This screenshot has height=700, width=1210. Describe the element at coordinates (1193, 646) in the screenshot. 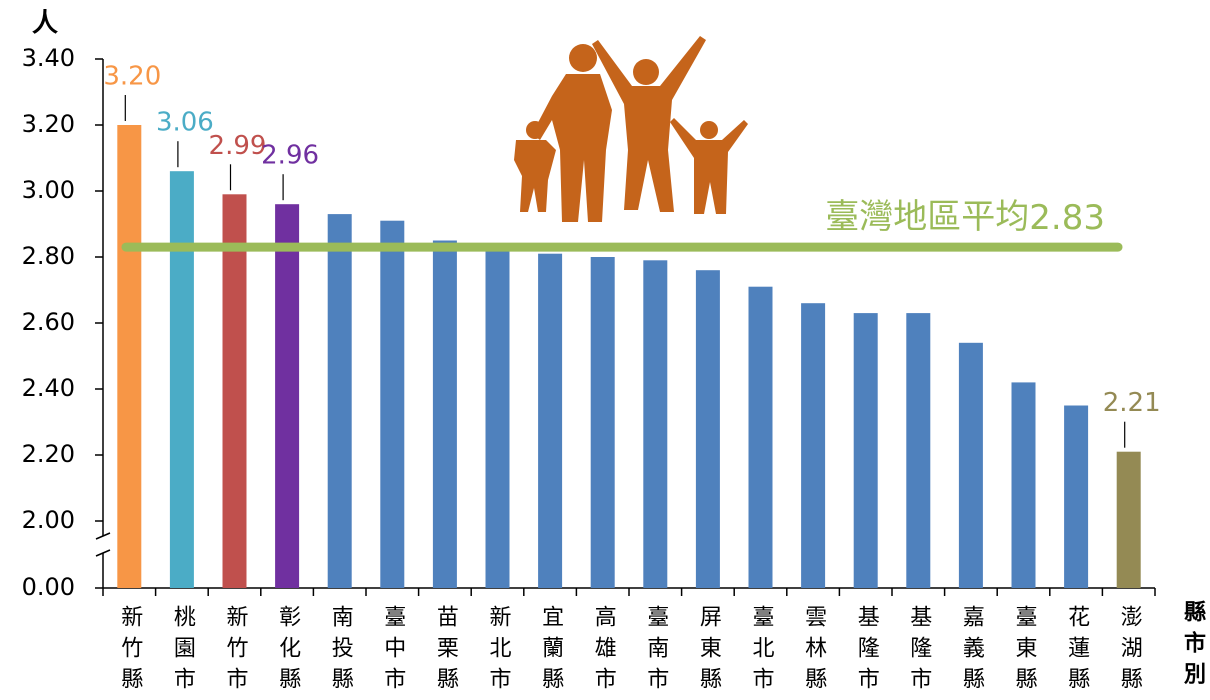

I see `x-axis-label: 縣市別` at that location.